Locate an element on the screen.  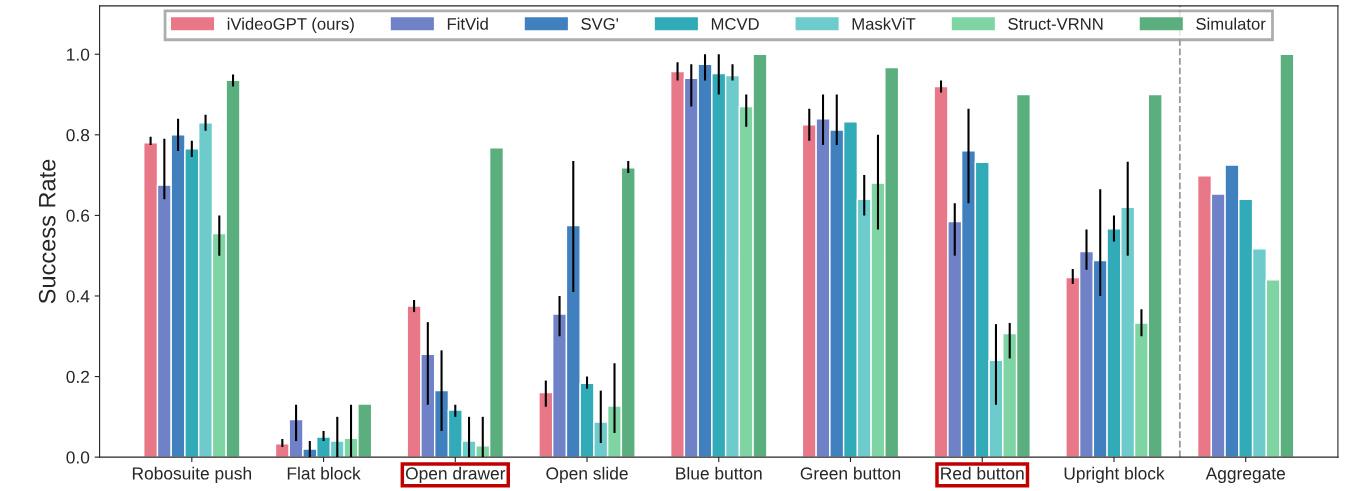
y-tick-label: 0.0 is located at coordinates (78, 457).